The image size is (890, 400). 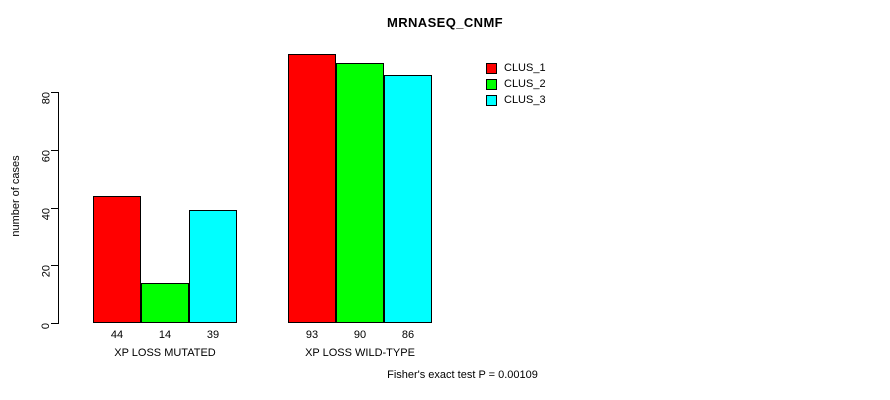 What do you see at coordinates (360, 335) in the screenshot?
I see `bar-value-label: 90` at bounding box center [360, 335].